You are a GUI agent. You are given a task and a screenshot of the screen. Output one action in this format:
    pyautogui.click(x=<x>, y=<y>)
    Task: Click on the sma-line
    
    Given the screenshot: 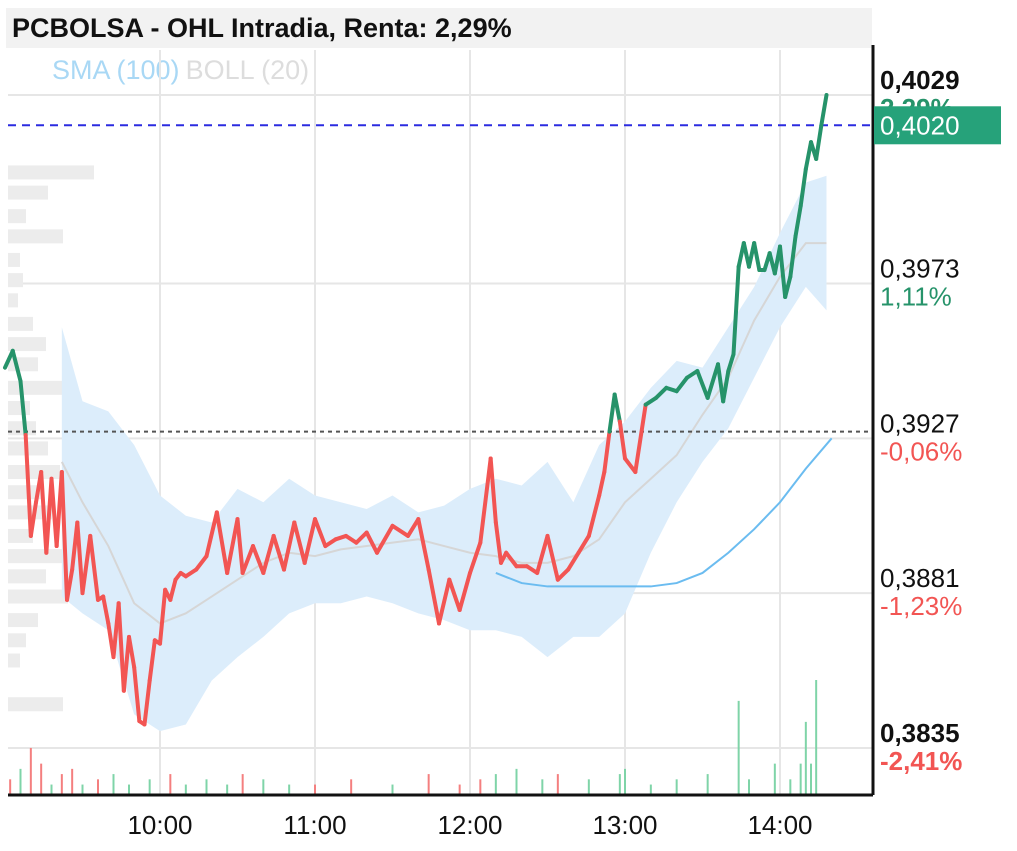 What is the action you would take?
    pyautogui.click(x=664, y=512)
    